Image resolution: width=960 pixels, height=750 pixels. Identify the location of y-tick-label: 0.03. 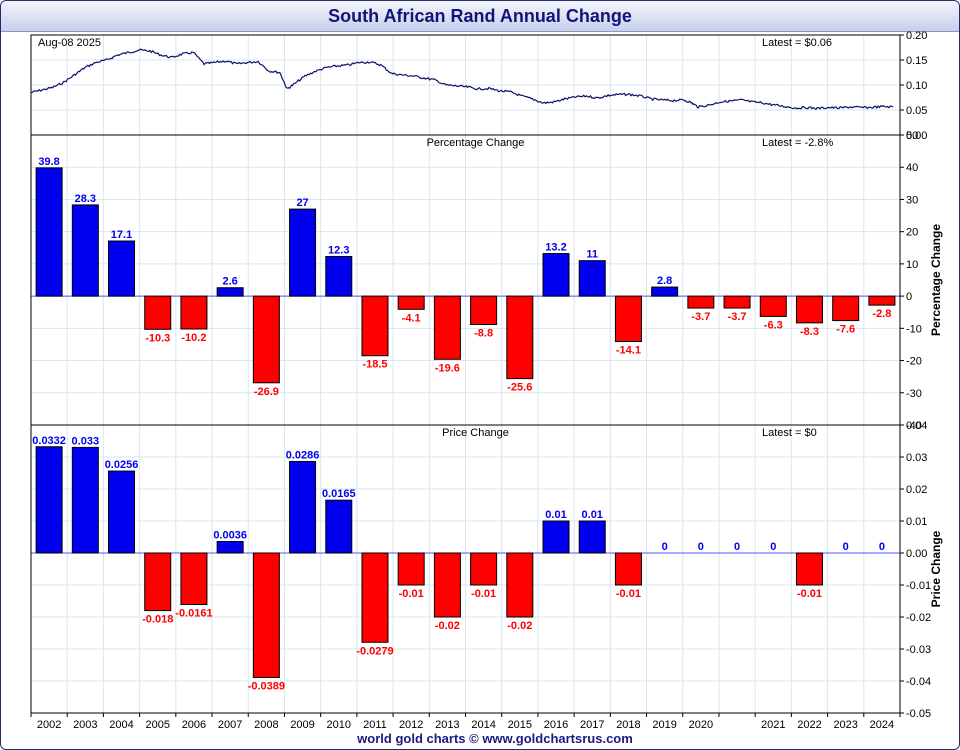
(916, 458).